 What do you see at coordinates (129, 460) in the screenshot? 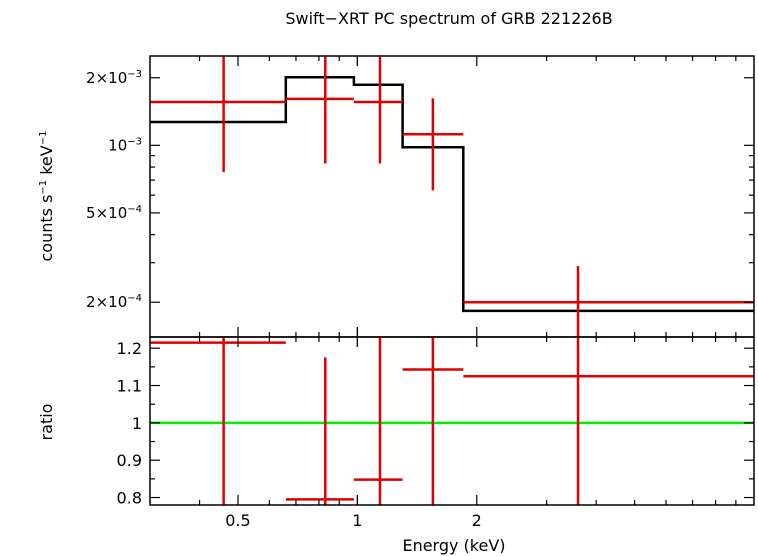
I see `bottom-y-tick-label: 0.9` at bounding box center [129, 460].